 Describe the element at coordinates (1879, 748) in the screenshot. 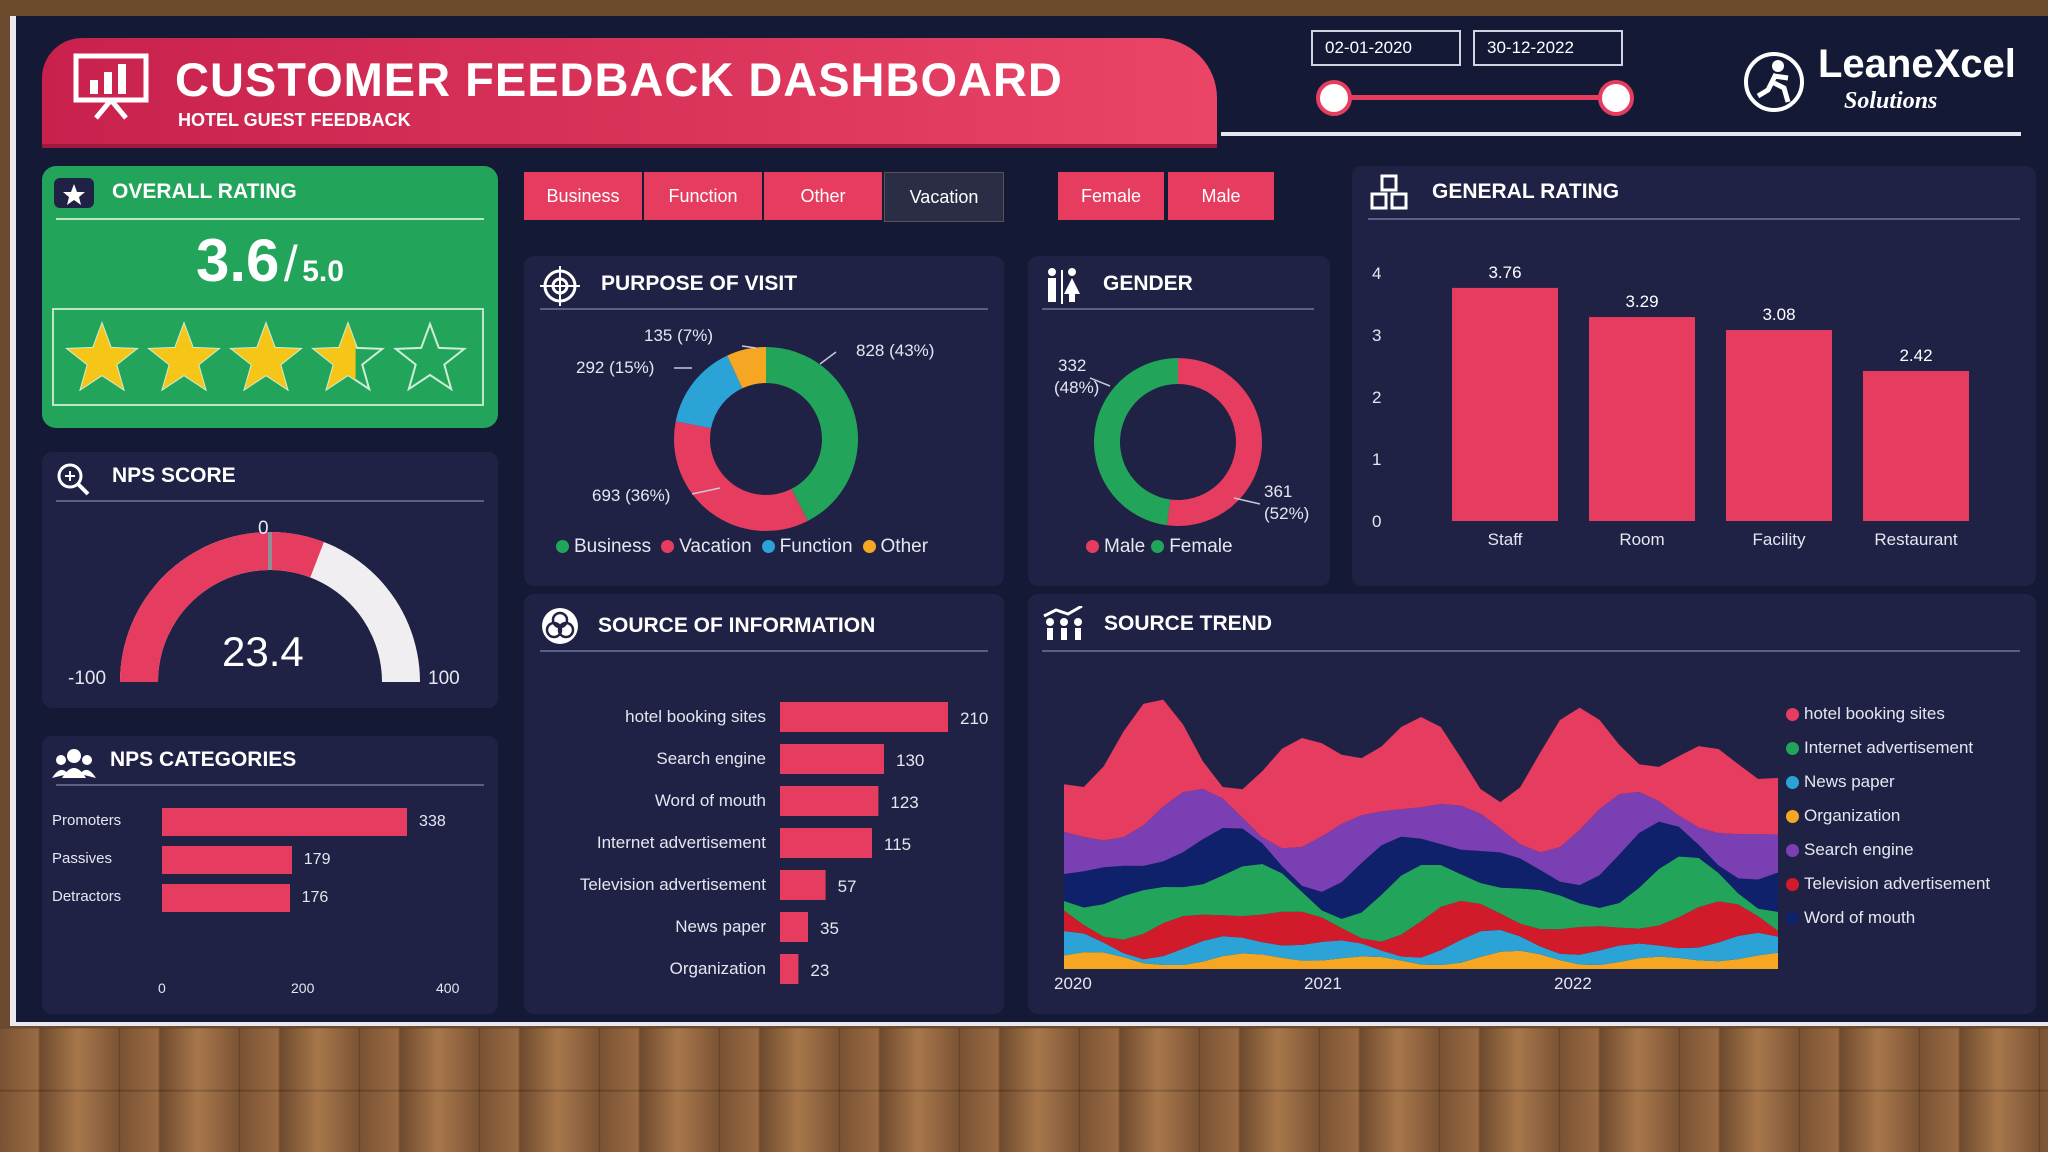

I see `trend-legend-item: Internet advertisement` at that location.